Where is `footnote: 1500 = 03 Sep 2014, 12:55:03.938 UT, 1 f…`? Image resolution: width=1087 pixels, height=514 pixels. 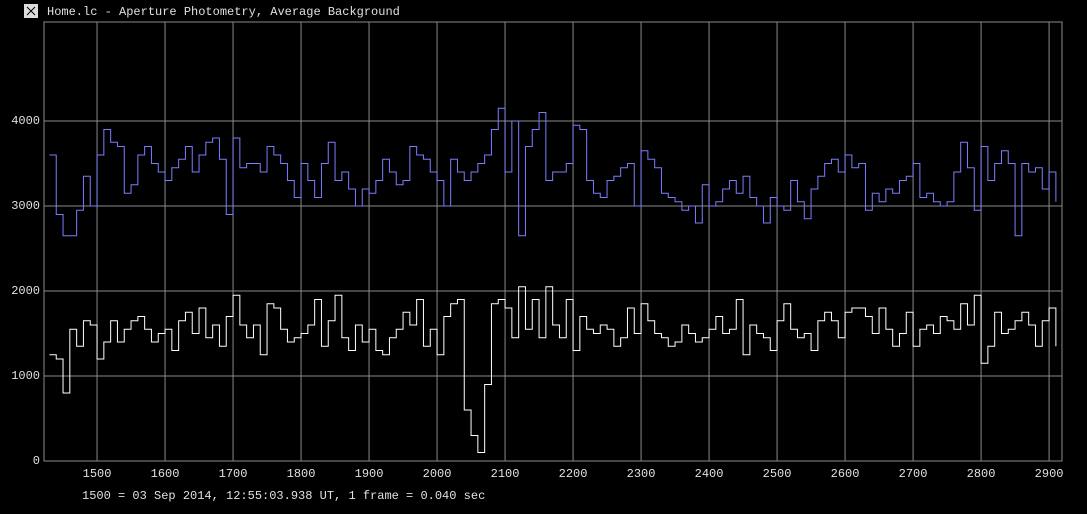
footnote: 1500 = 03 Sep 2014, 12:55:03.938 UT, 1 f… is located at coordinates (283, 496).